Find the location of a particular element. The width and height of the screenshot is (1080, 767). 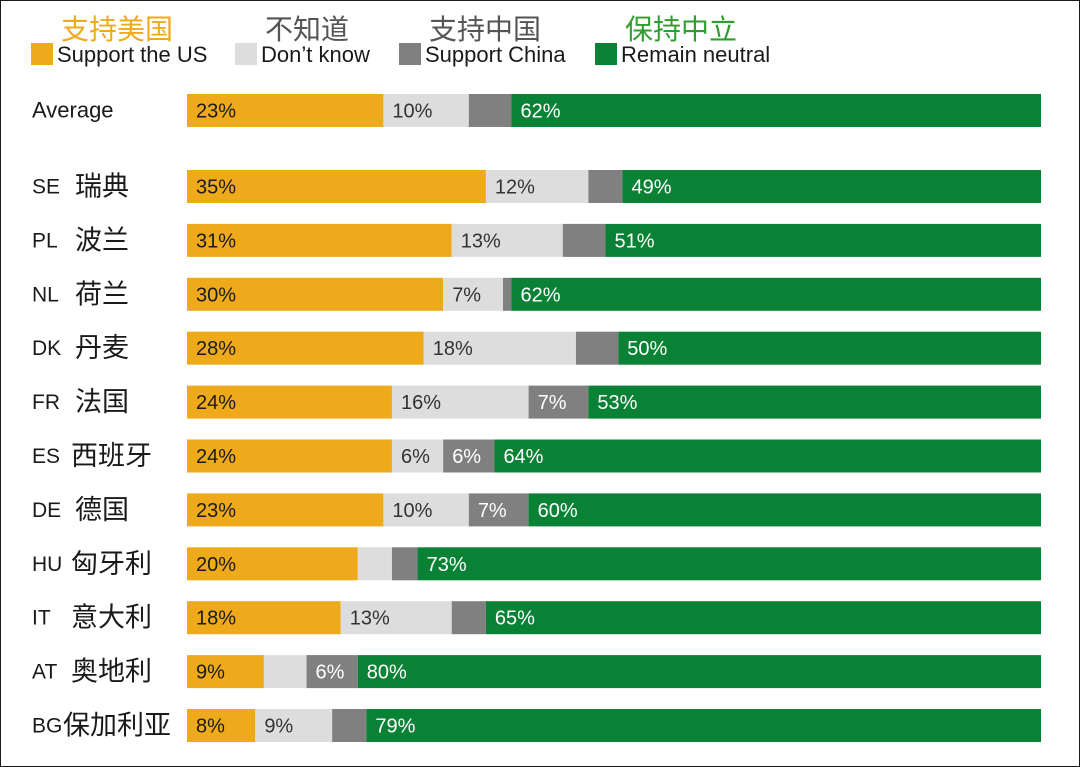

data-label-neutral: 60% is located at coordinates (558, 511).